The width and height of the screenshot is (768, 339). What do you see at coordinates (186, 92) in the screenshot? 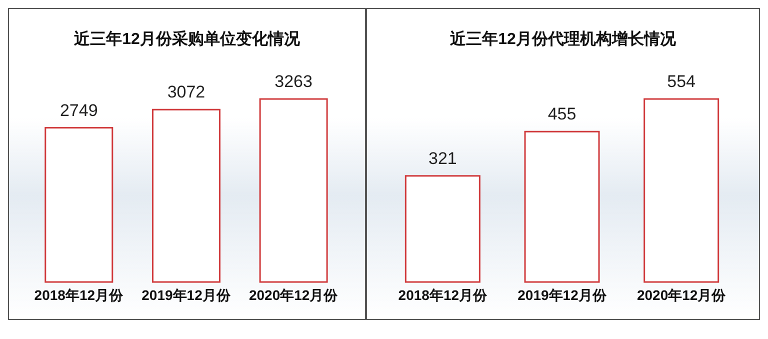
I see `data-label: 3072` at bounding box center [186, 92].